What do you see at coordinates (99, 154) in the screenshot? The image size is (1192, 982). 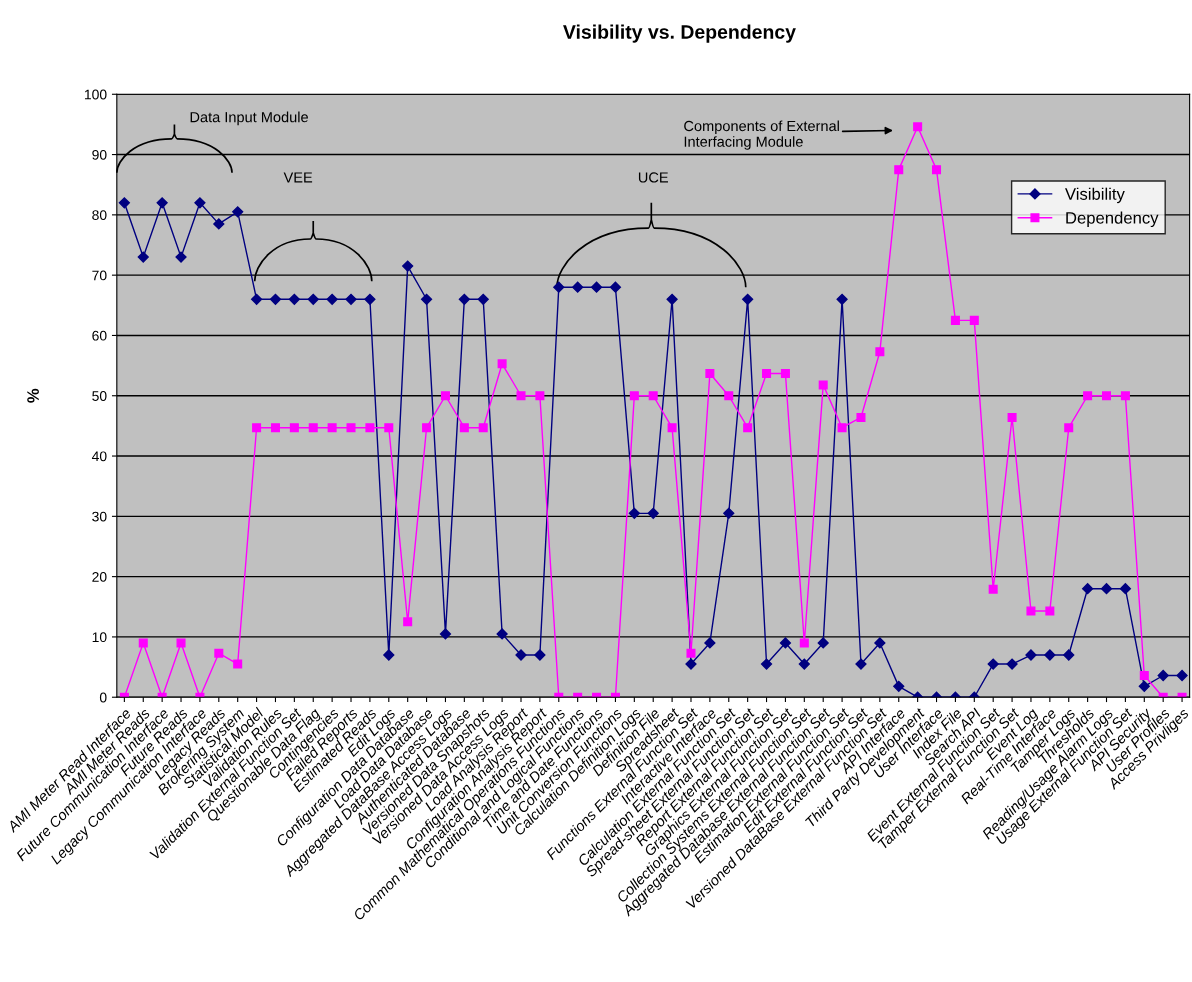 I see `y-tick-label: 90` at bounding box center [99, 154].